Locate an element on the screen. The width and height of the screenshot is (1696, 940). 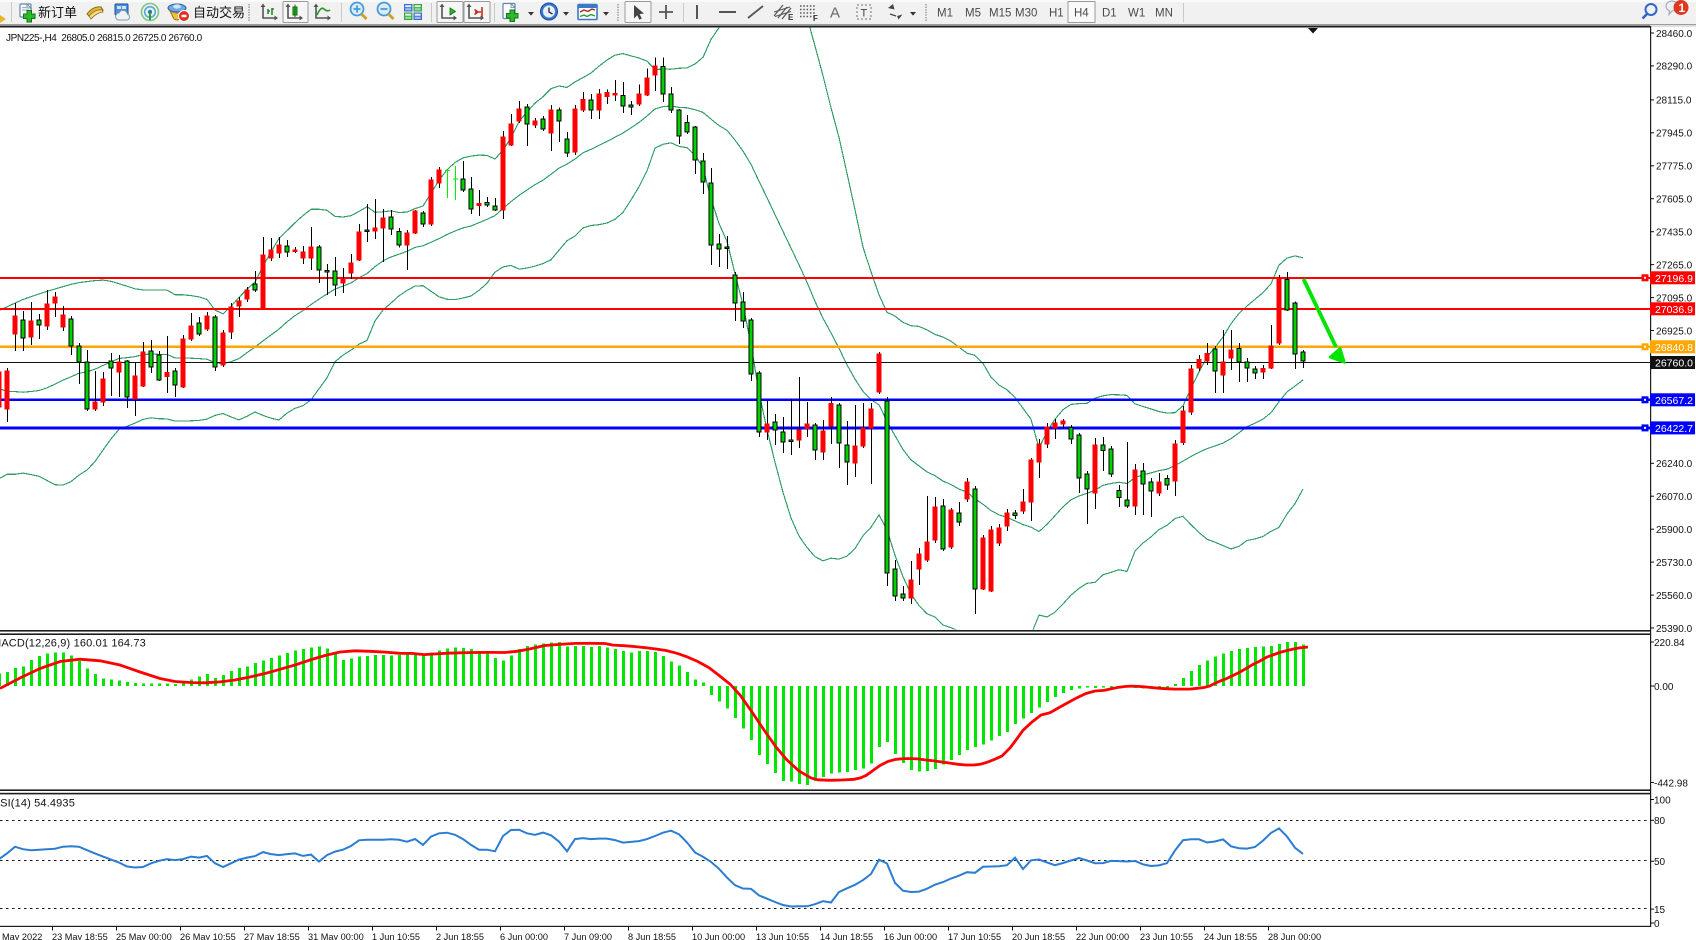
svg-text: 26 May 10:55 is located at coordinates (208, 936).